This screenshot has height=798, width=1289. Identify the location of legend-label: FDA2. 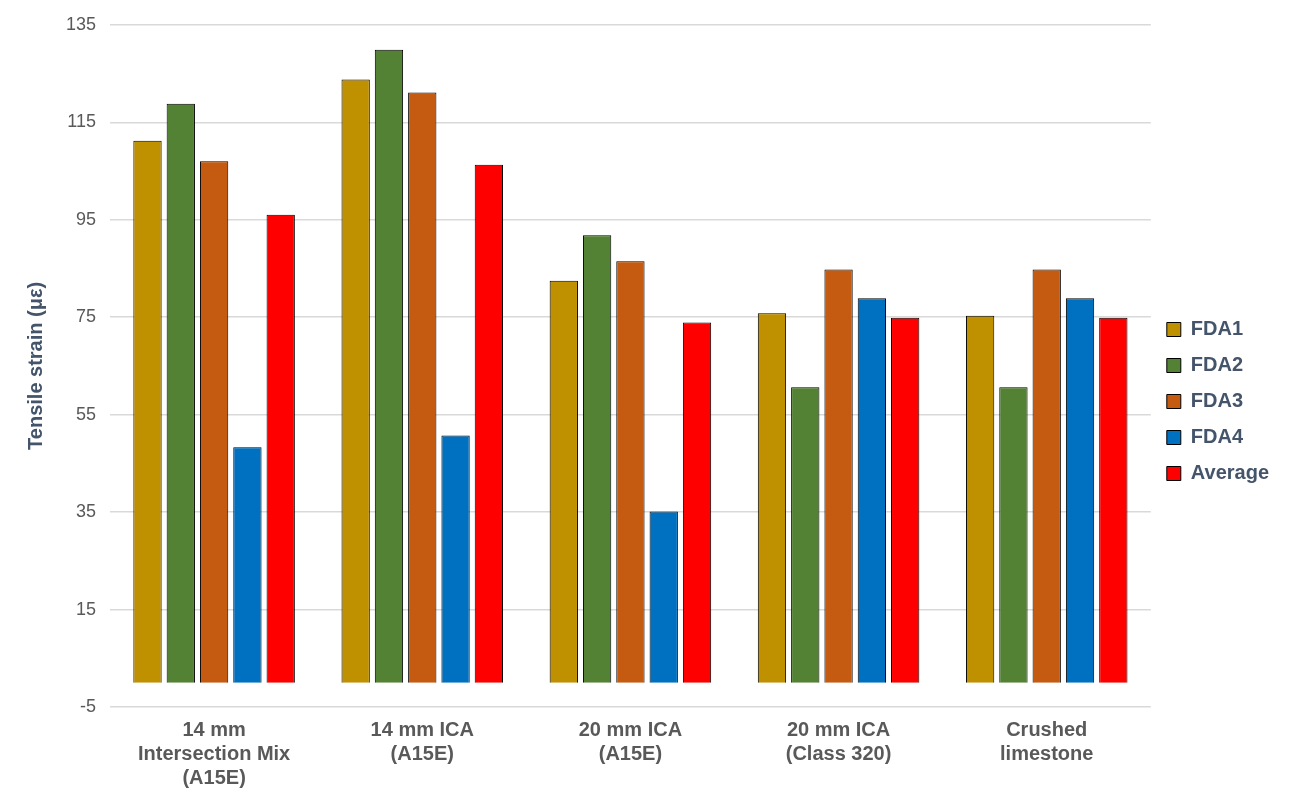
(1217, 364).